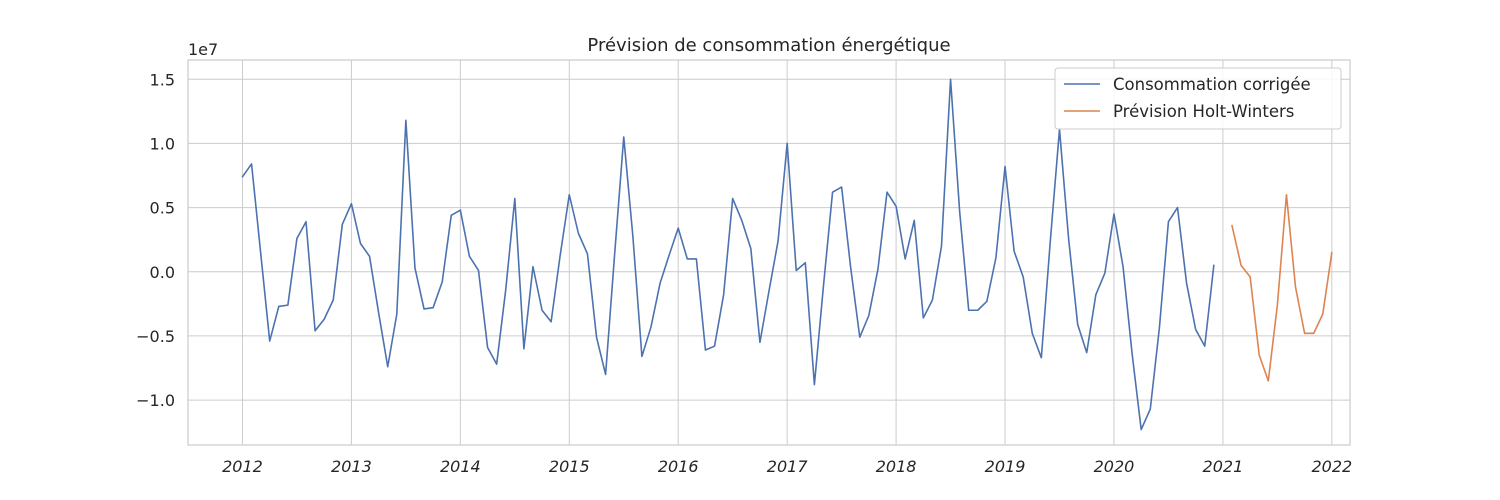 The height and width of the screenshot is (500, 1500). Describe the element at coordinates (162, 79) in the screenshot. I see `y-tick-label: 1.5` at that location.